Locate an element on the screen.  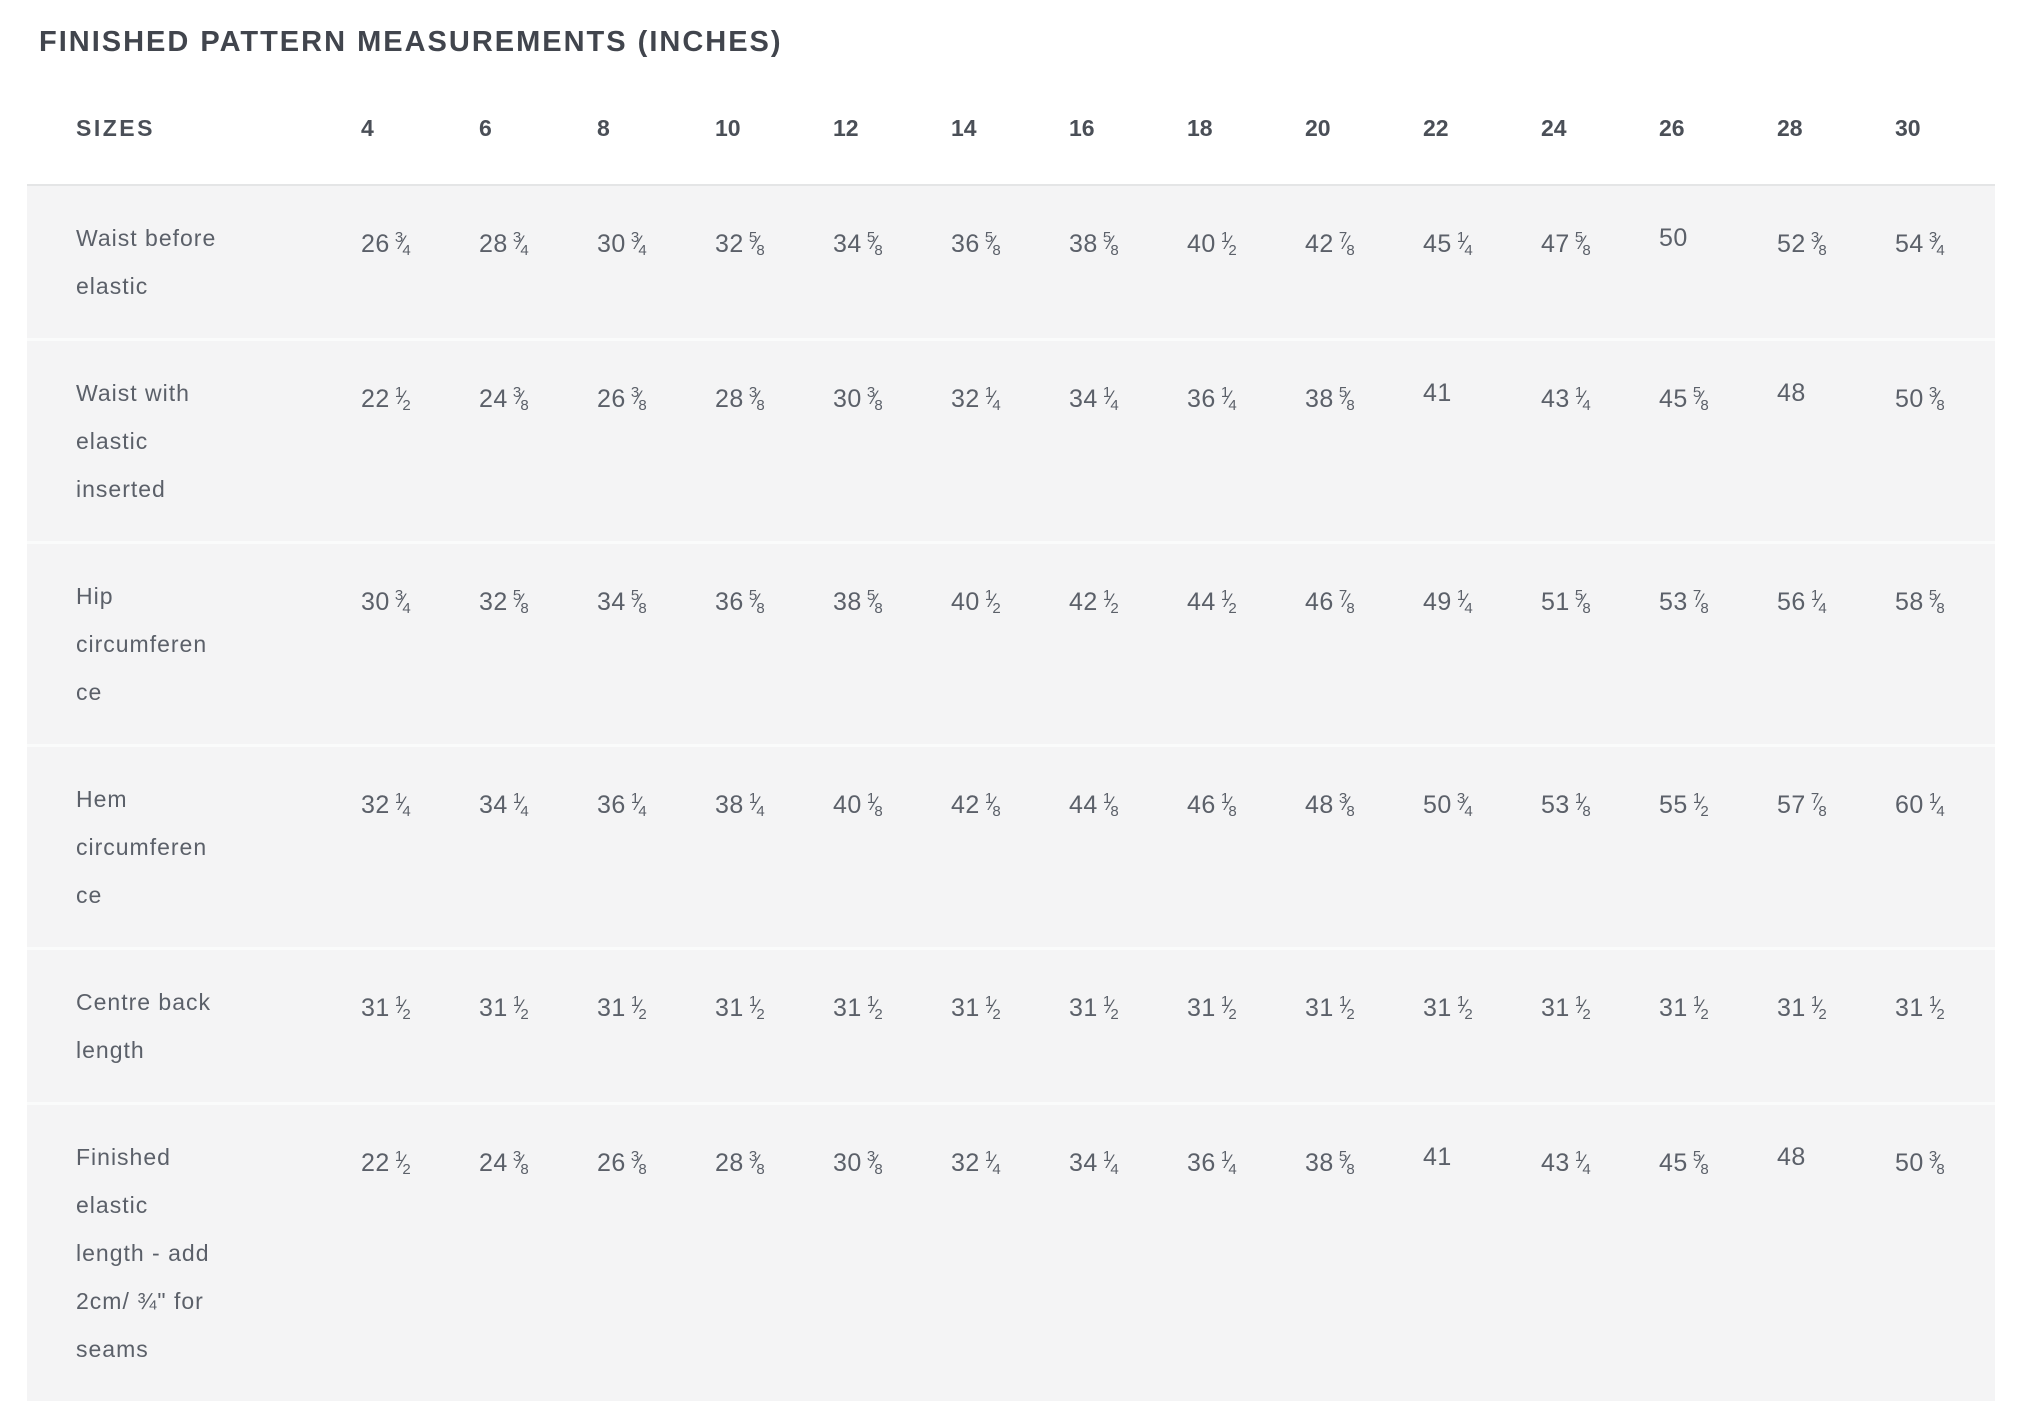
measurement-whole: 32 is located at coordinates (965, 399).